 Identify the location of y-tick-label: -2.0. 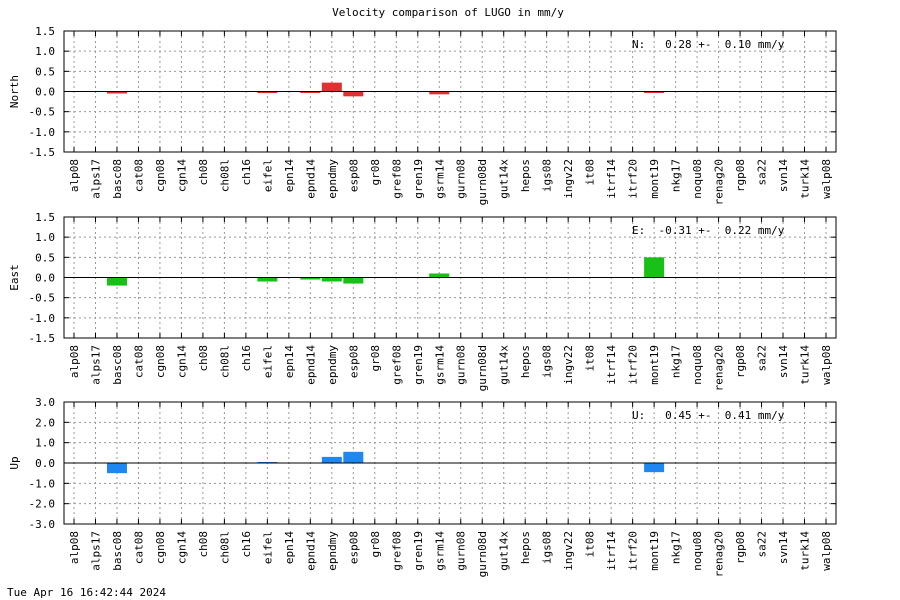
(42, 504).